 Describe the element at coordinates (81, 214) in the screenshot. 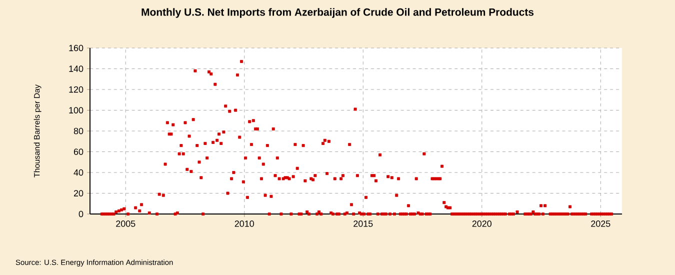

I see `y-tick-label: 0` at that location.